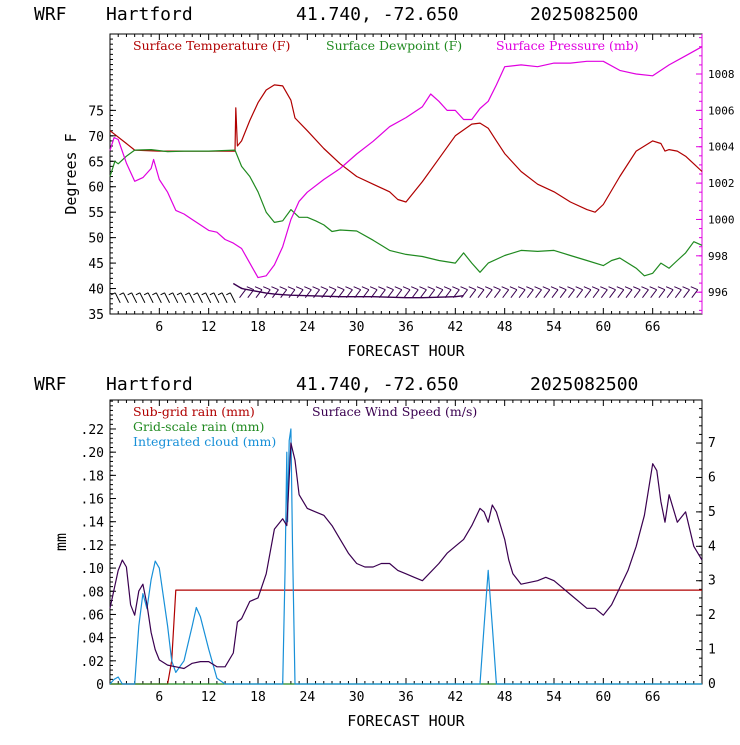  I want to click on y-tick-label: .02, so click(92, 662).